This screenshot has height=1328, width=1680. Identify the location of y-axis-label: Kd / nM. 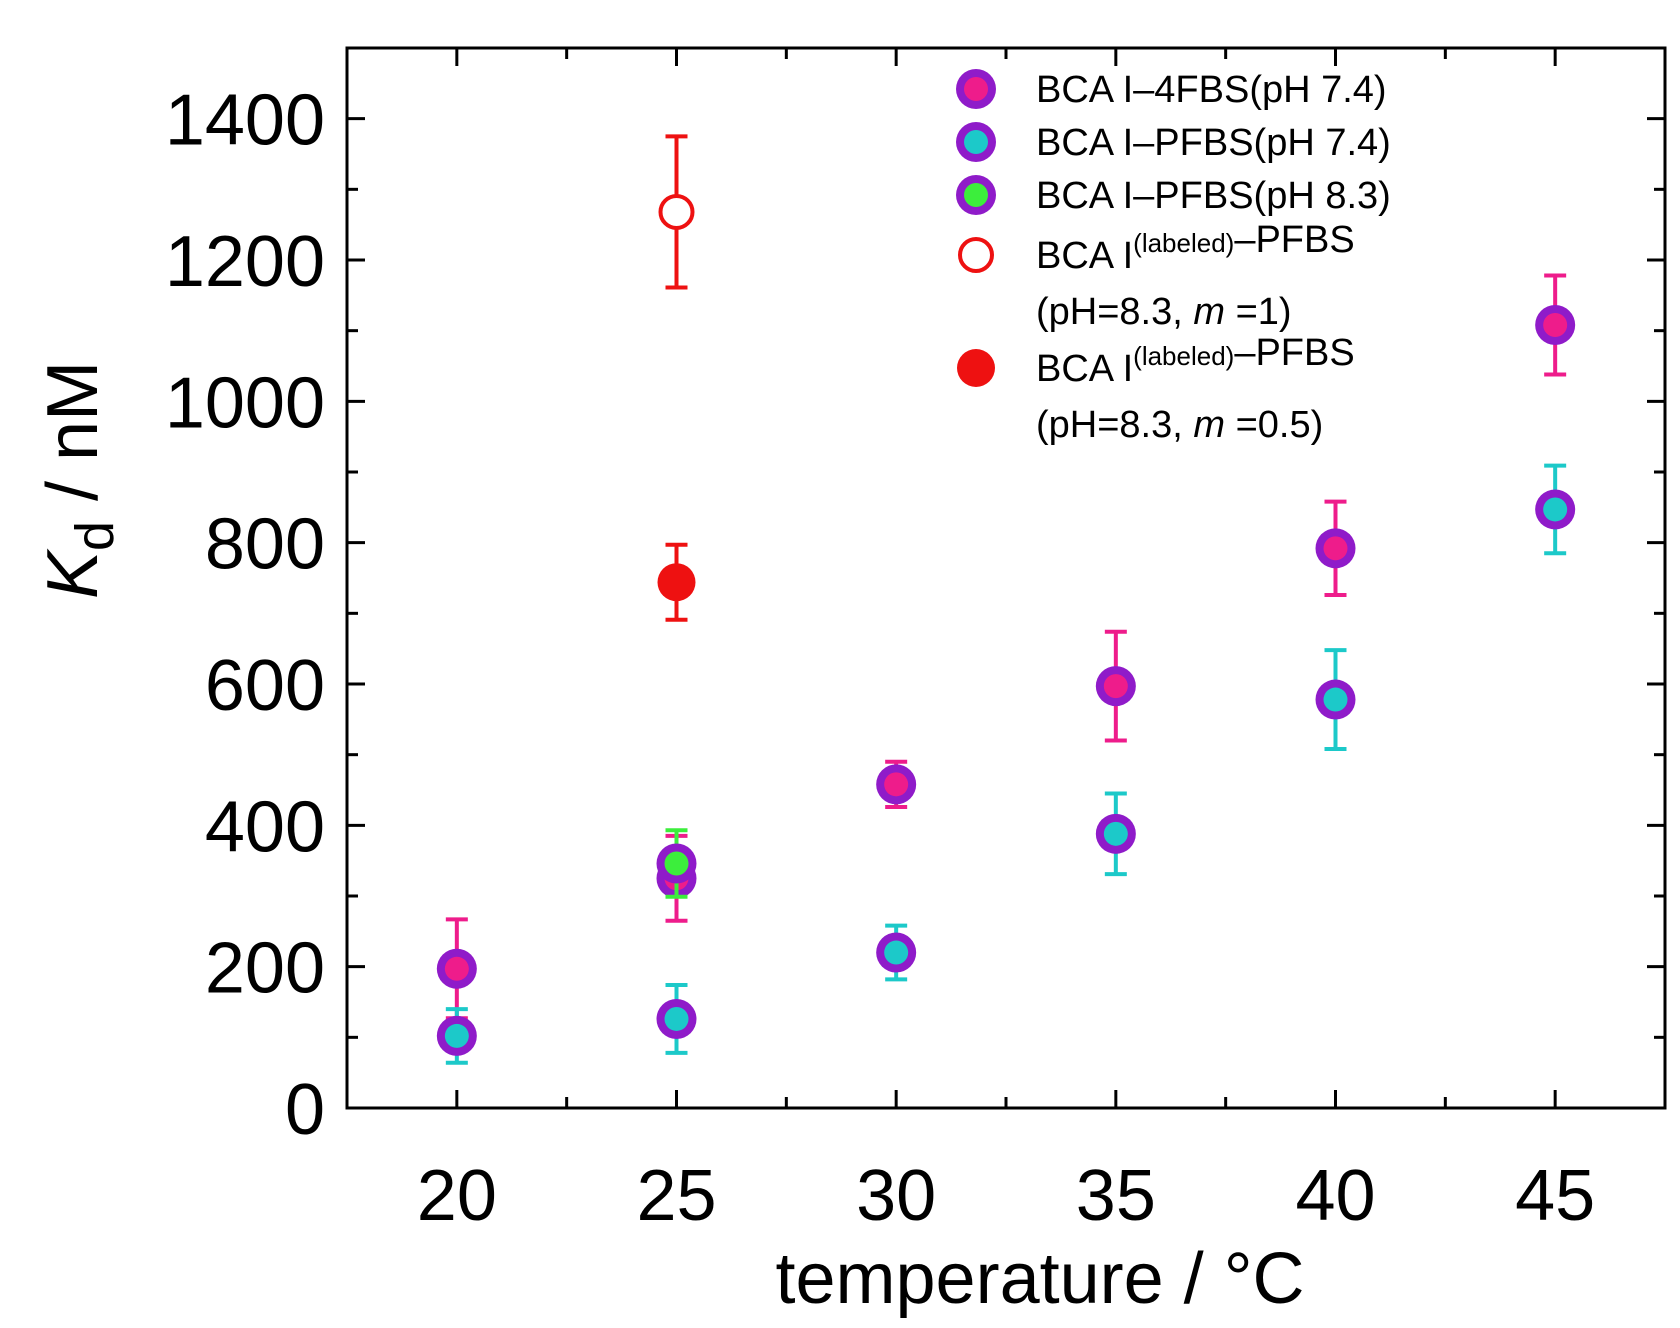
(79, 480).